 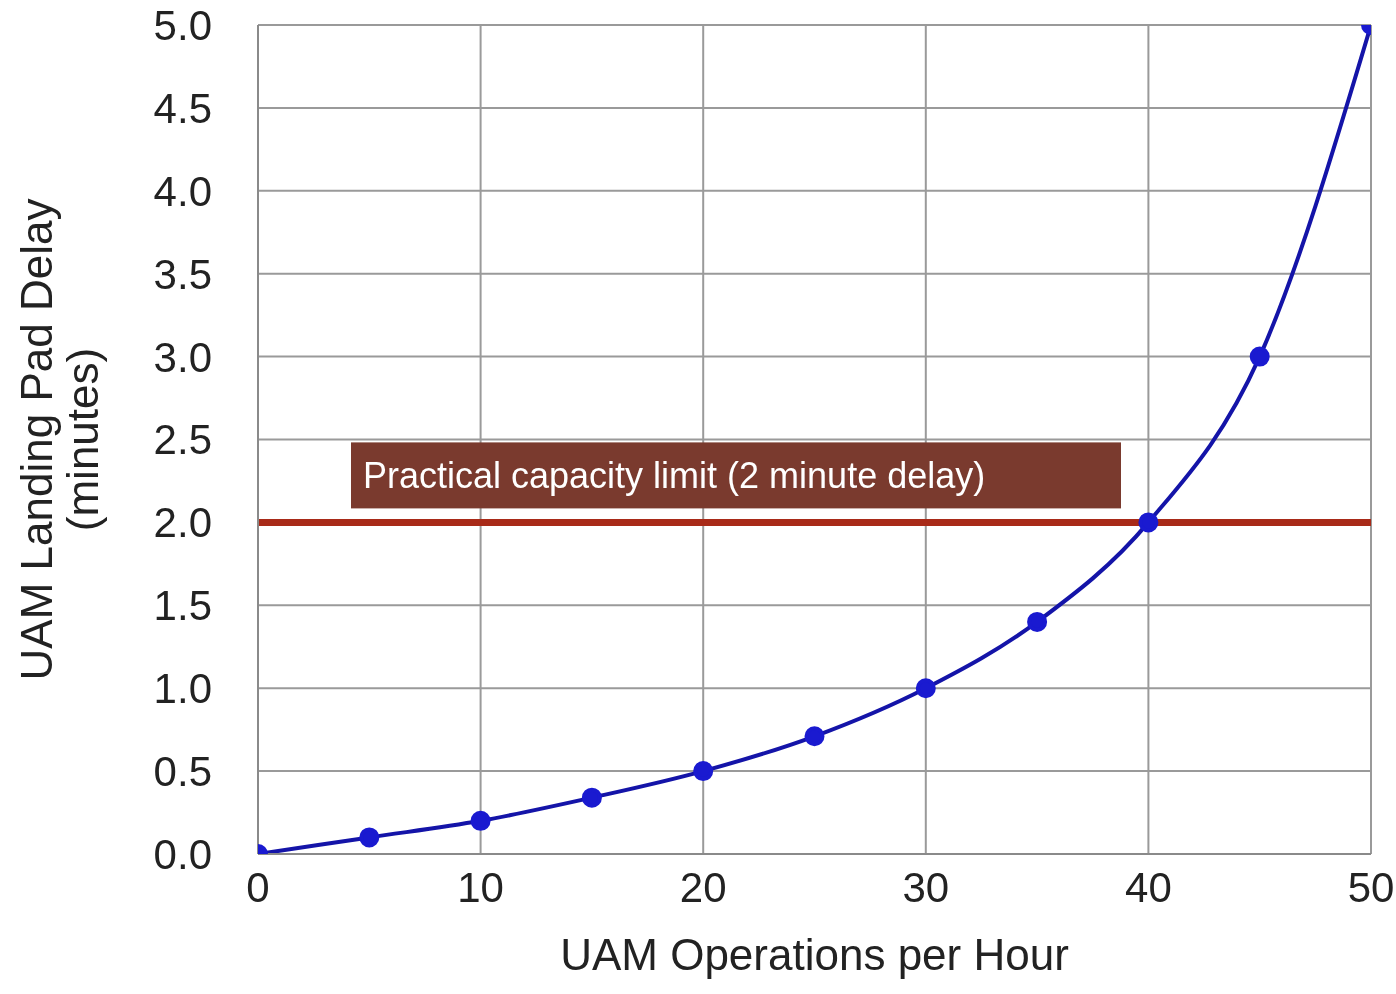 I want to click on y-tick-label: 4.5, so click(x=182, y=108).